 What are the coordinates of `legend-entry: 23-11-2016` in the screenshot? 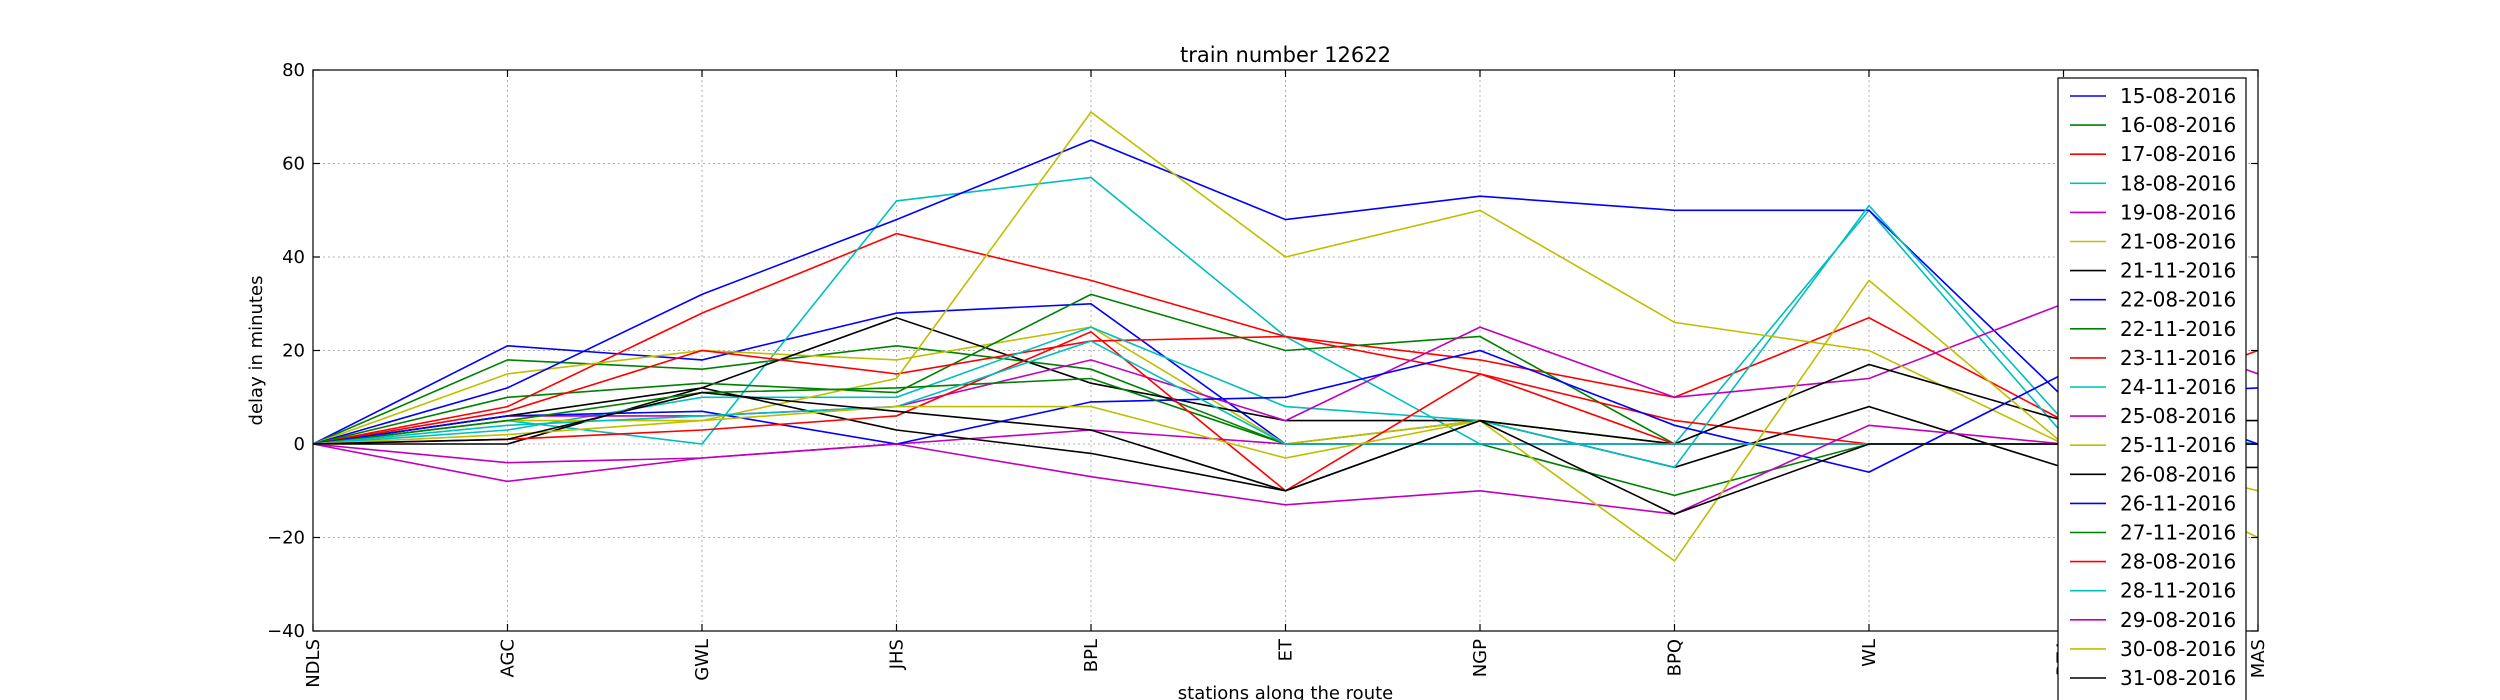 It's located at (2178, 358).